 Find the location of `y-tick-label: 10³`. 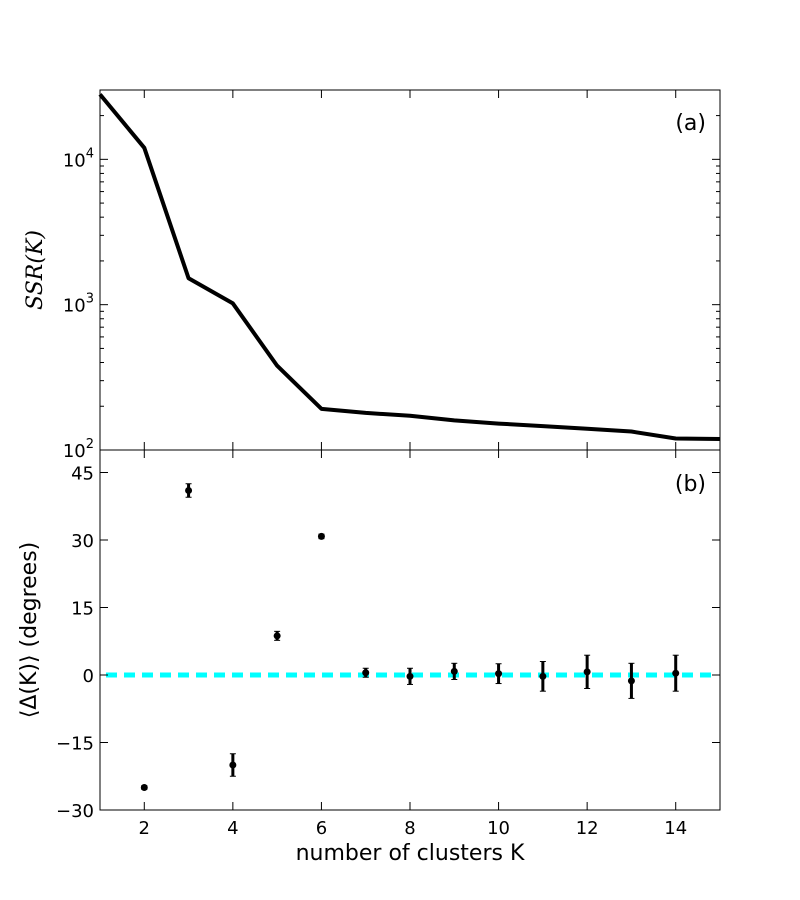

y-tick-label: 10³ is located at coordinates (78, 304).